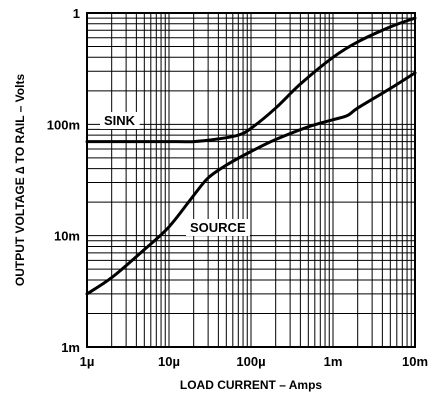 This screenshot has height=402, width=438. I want to click on source-label-bg, so click(218, 227).